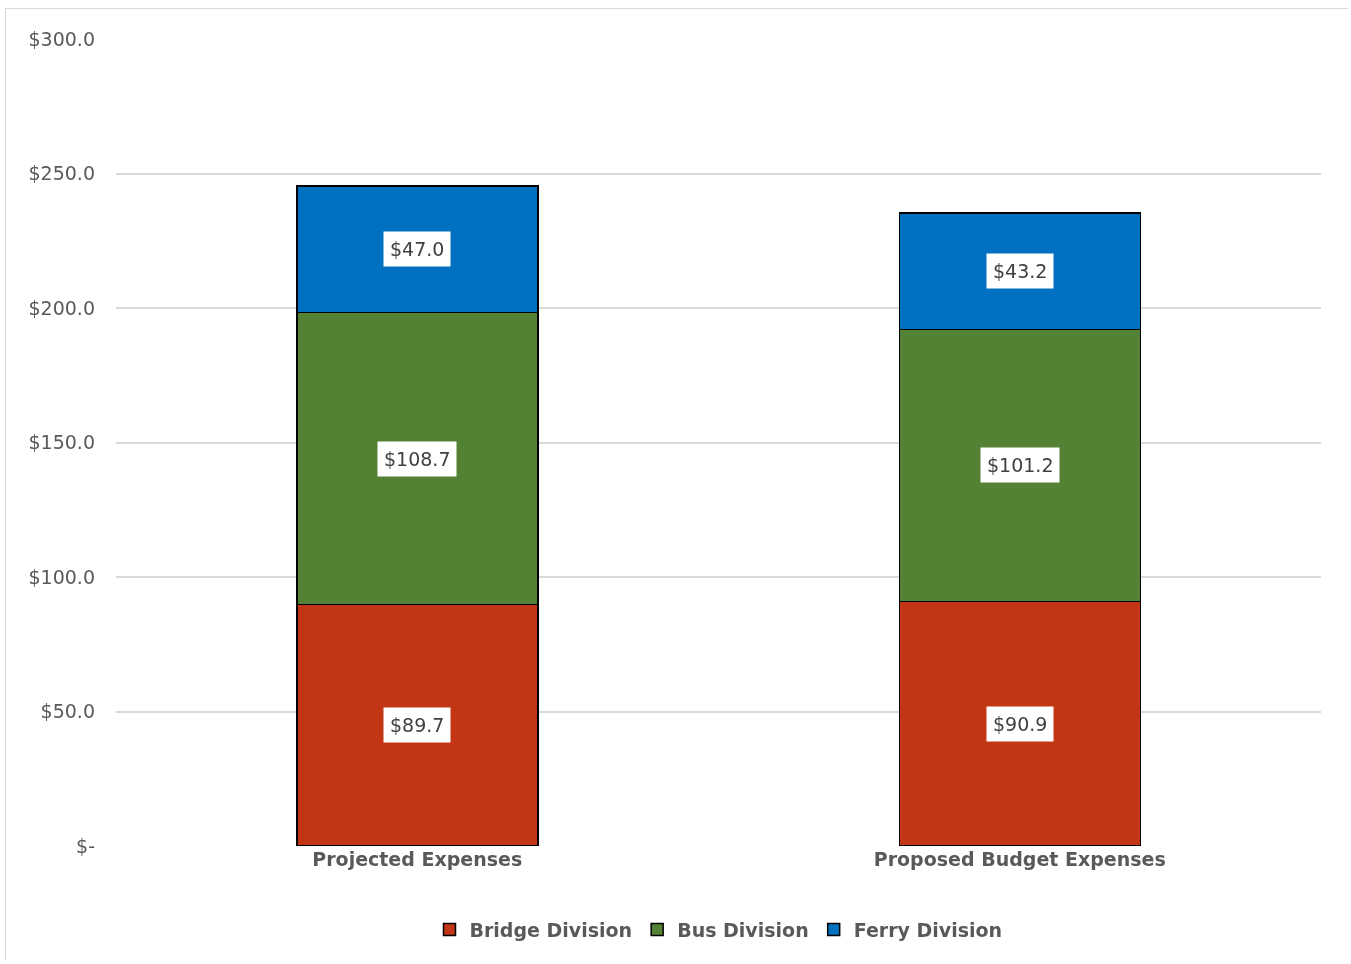 Image resolution: width=1351 pixels, height=964 pixels. I want to click on x-tick-label: Proposed Budget Expenses, so click(1019, 859).